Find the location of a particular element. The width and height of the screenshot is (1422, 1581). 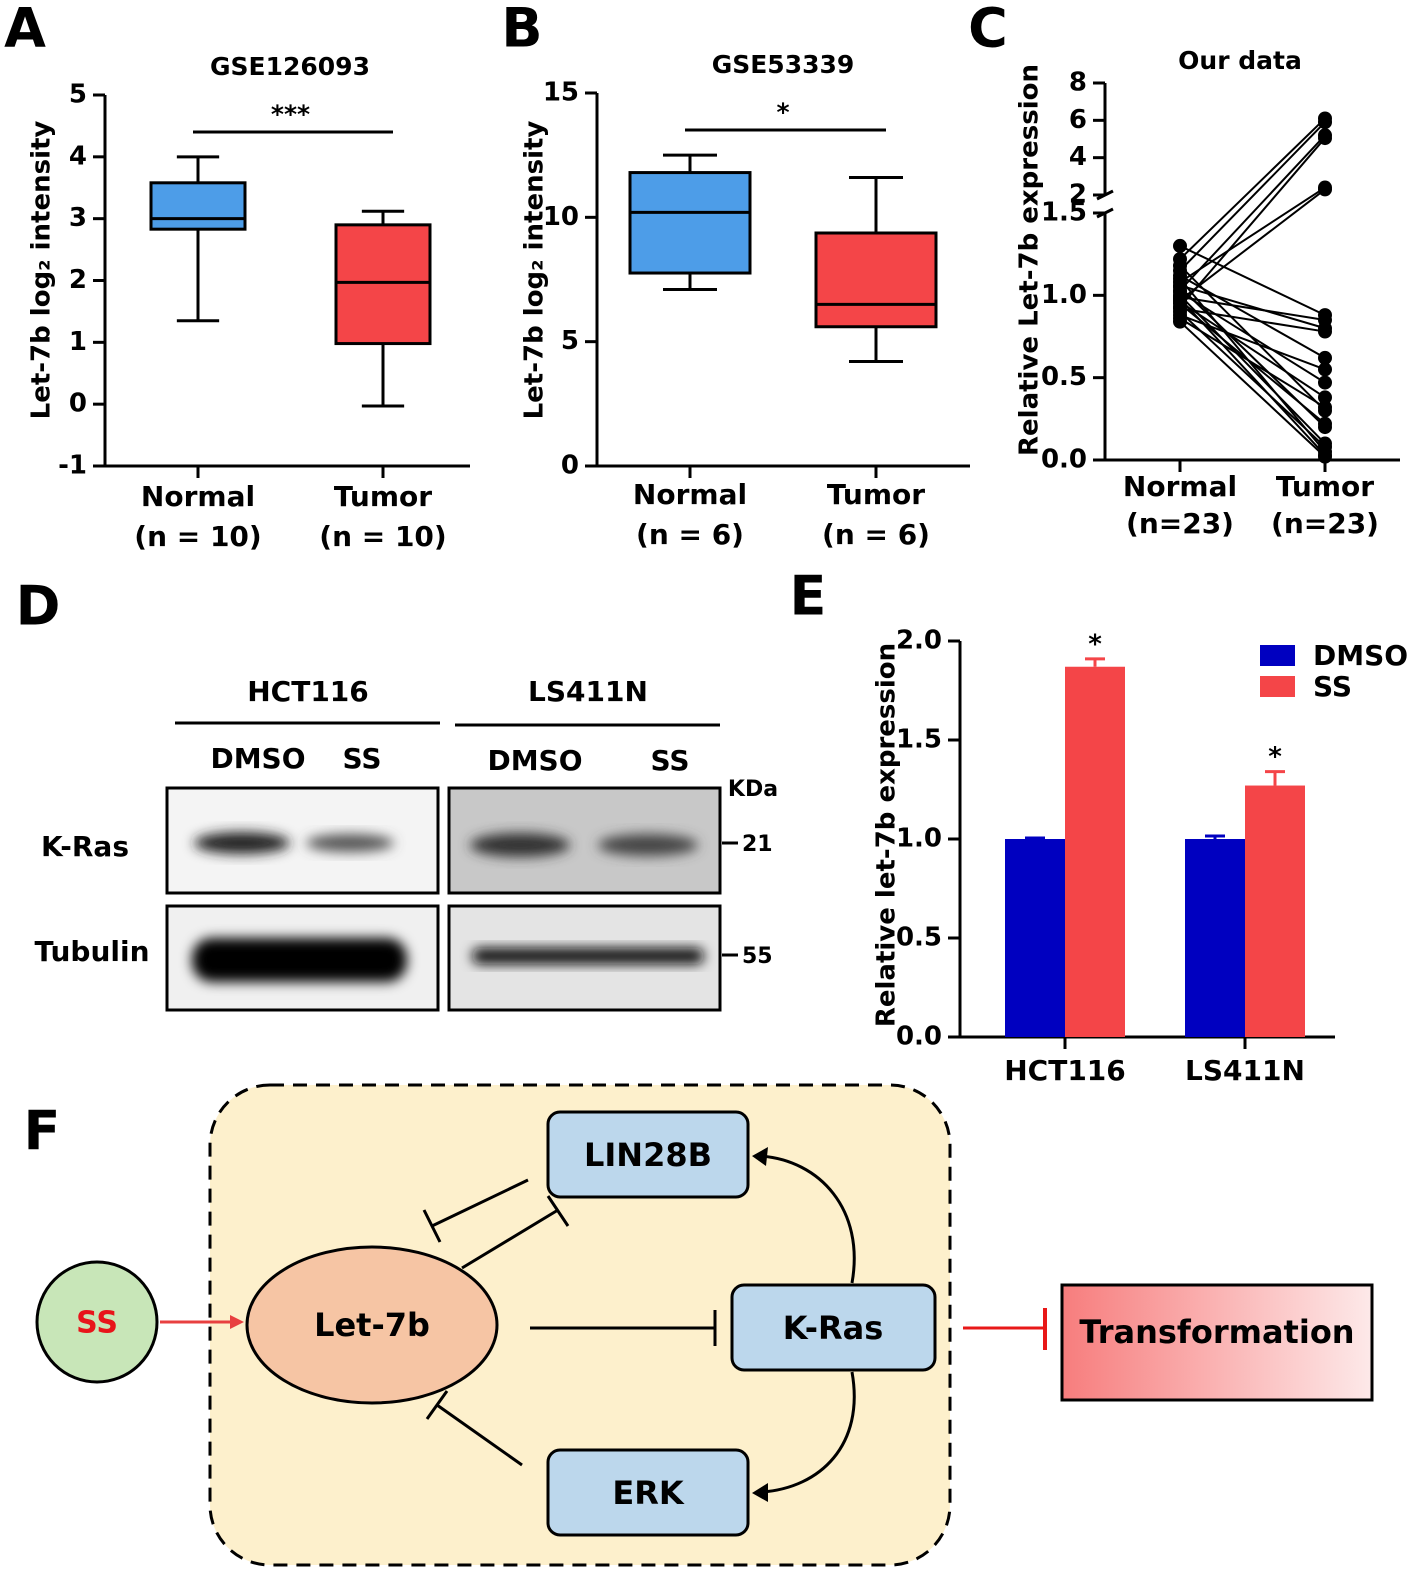

inhibit-edge is located at coordinates (510, 1239).